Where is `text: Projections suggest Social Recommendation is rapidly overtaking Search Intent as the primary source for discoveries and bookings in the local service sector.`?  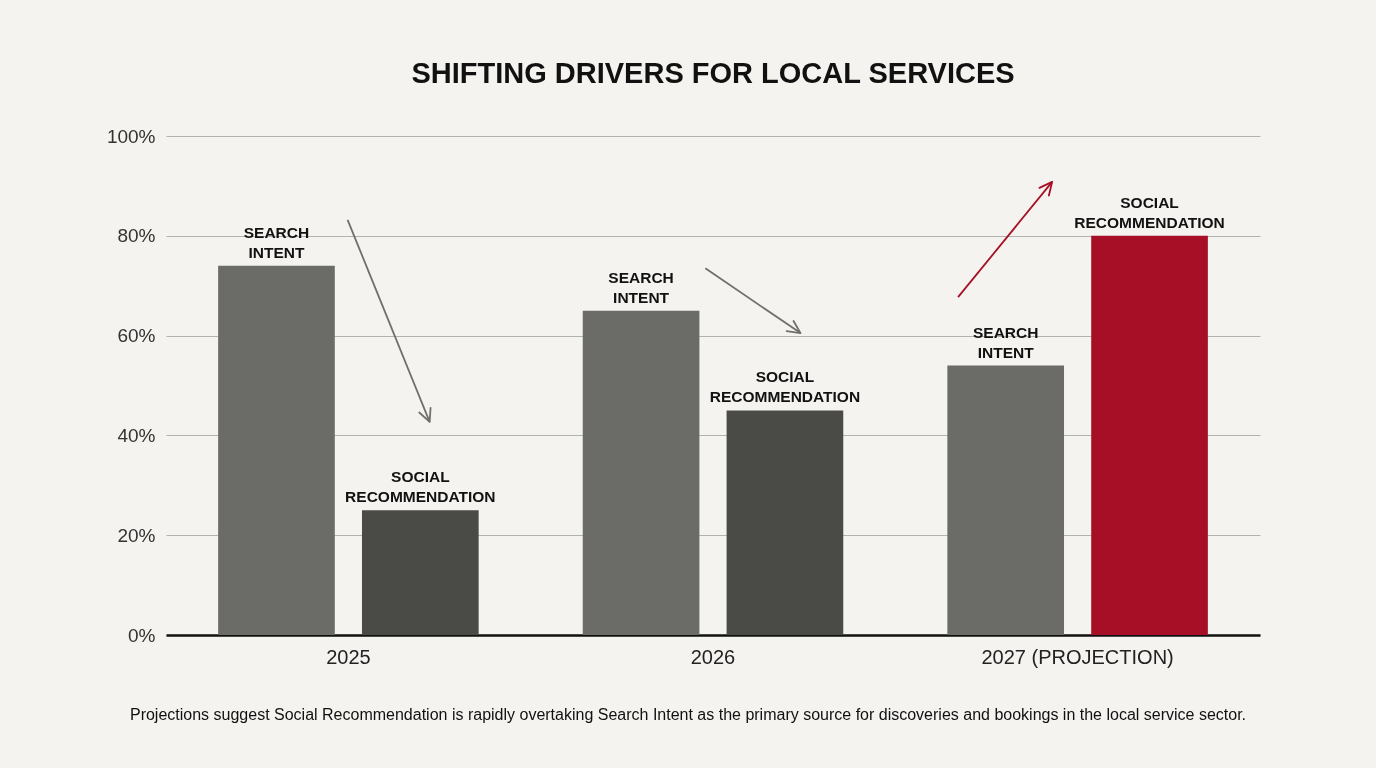 text: Projections suggest Social Recommendation is rapidly overtaking Search Intent as the primary source for discoveries and bookings in the local service sector. is located at coordinates (688, 714).